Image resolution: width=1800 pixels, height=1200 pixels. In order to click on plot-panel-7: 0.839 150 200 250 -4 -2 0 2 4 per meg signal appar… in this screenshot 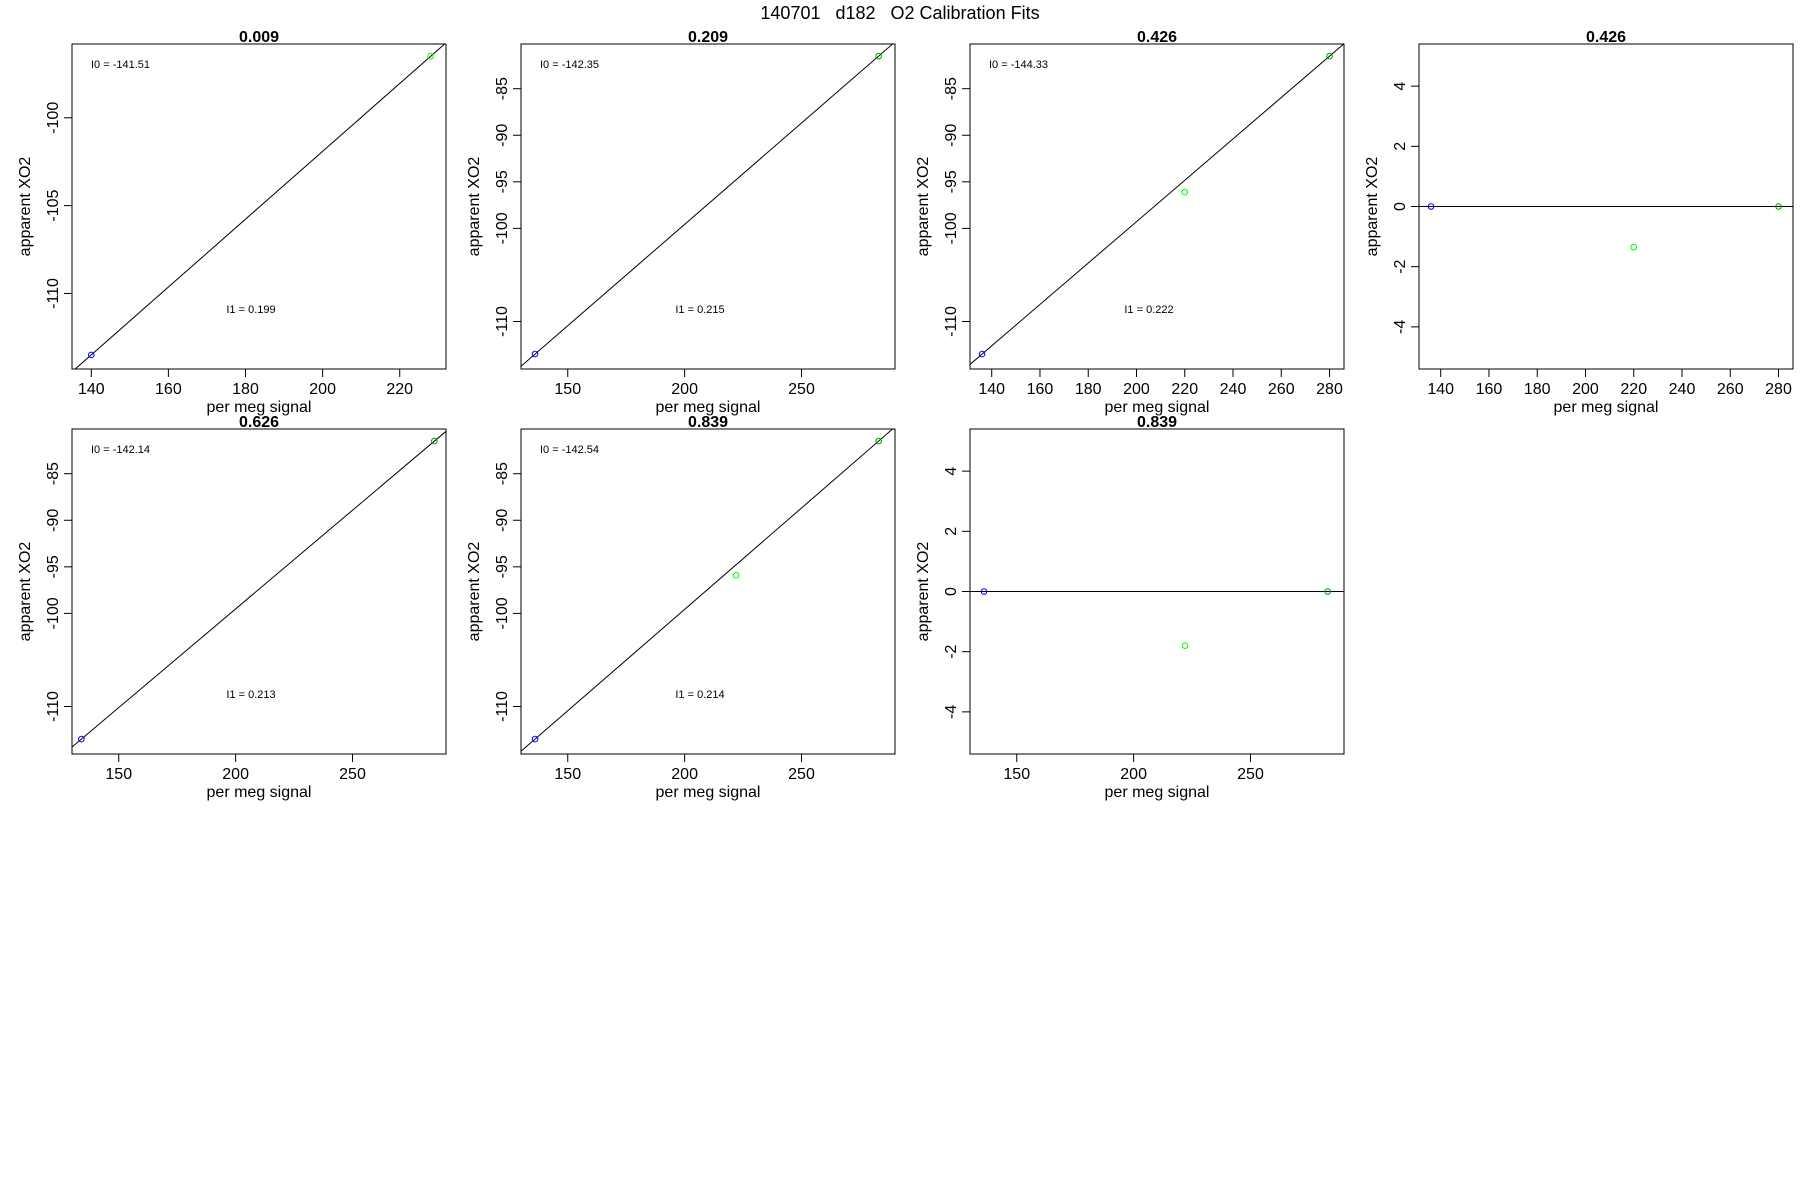, I will do `click(1130, 607)`.